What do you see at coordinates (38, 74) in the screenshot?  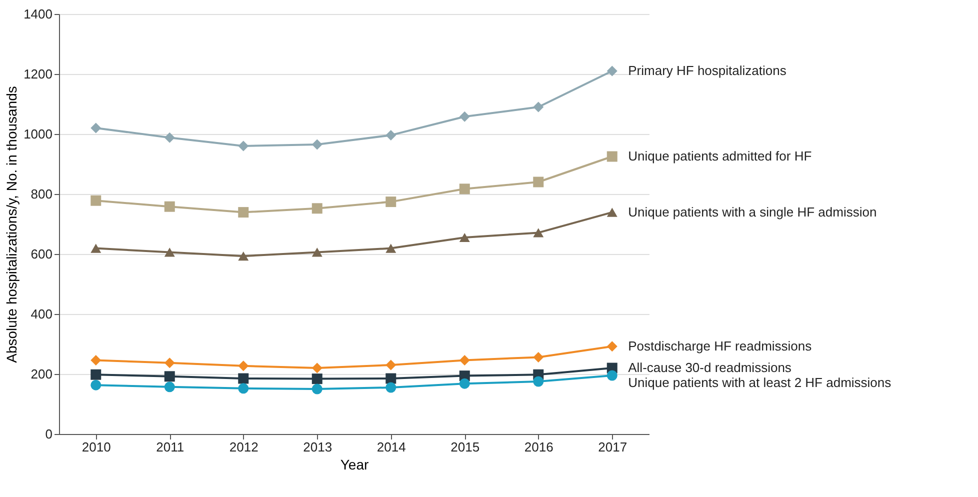 I see `y-tick-label: 1200` at bounding box center [38, 74].